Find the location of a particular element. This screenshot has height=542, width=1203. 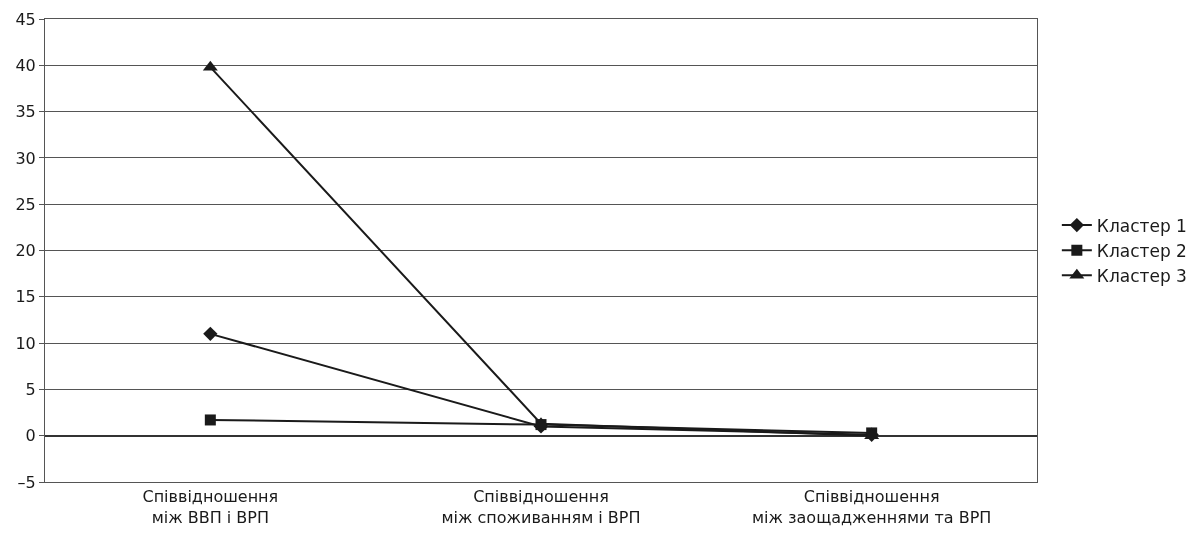

y-tick-label: 20 is located at coordinates (25, 251).